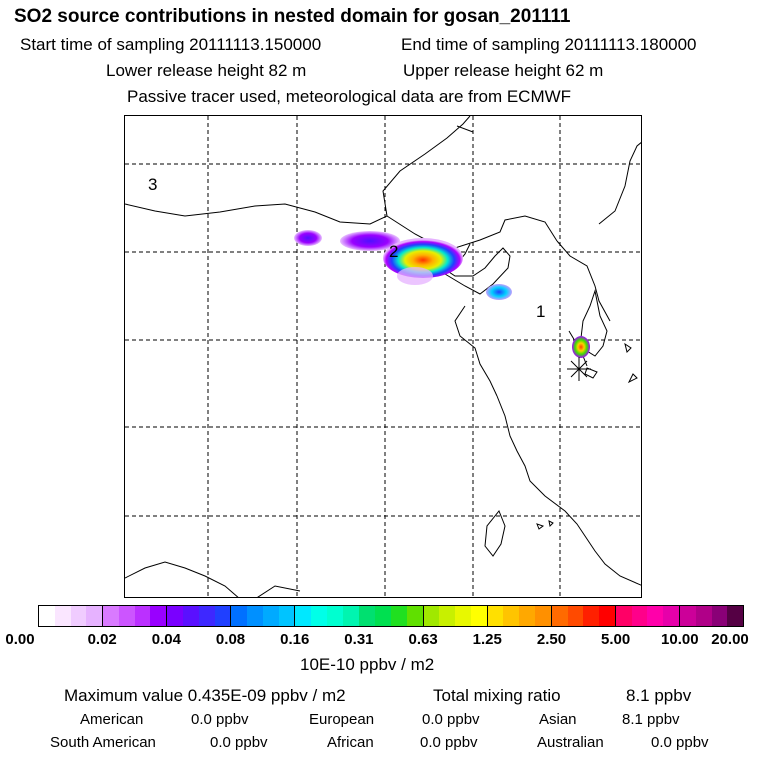 Image resolution: width=768 pixels, height=768 pixels. What do you see at coordinates (579, 369) in the screenshot?
I see `receptor-marker` at bounding box center [579, 369].